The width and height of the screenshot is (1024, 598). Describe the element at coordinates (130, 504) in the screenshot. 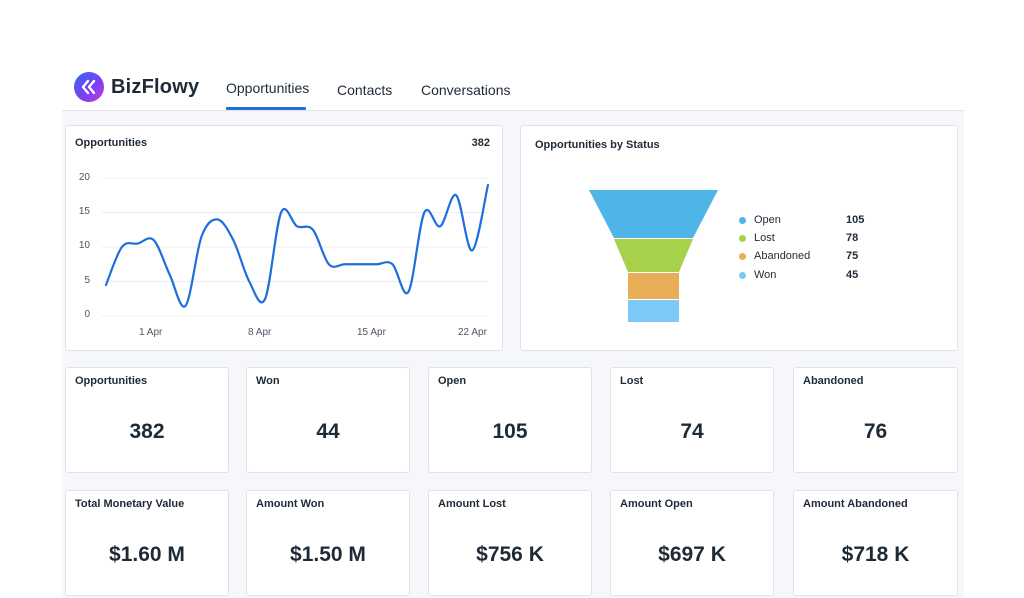

I see `stat-title: Total Monetary Value` at that location.